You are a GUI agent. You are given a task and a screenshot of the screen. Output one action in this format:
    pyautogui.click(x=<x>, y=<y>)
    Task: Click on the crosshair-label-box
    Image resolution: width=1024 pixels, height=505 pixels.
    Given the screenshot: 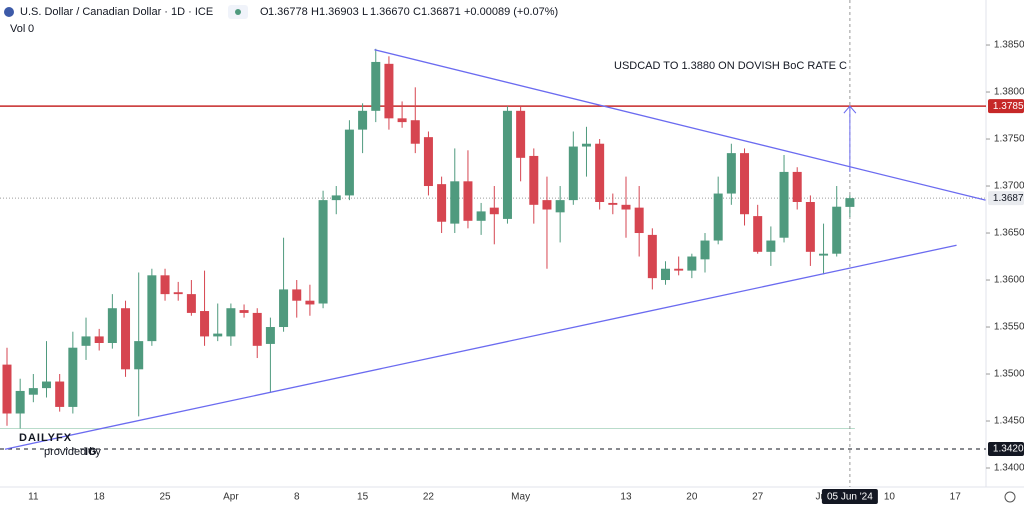 What is the action you would take?
    pyautogui.click(x=849, y=496)
    